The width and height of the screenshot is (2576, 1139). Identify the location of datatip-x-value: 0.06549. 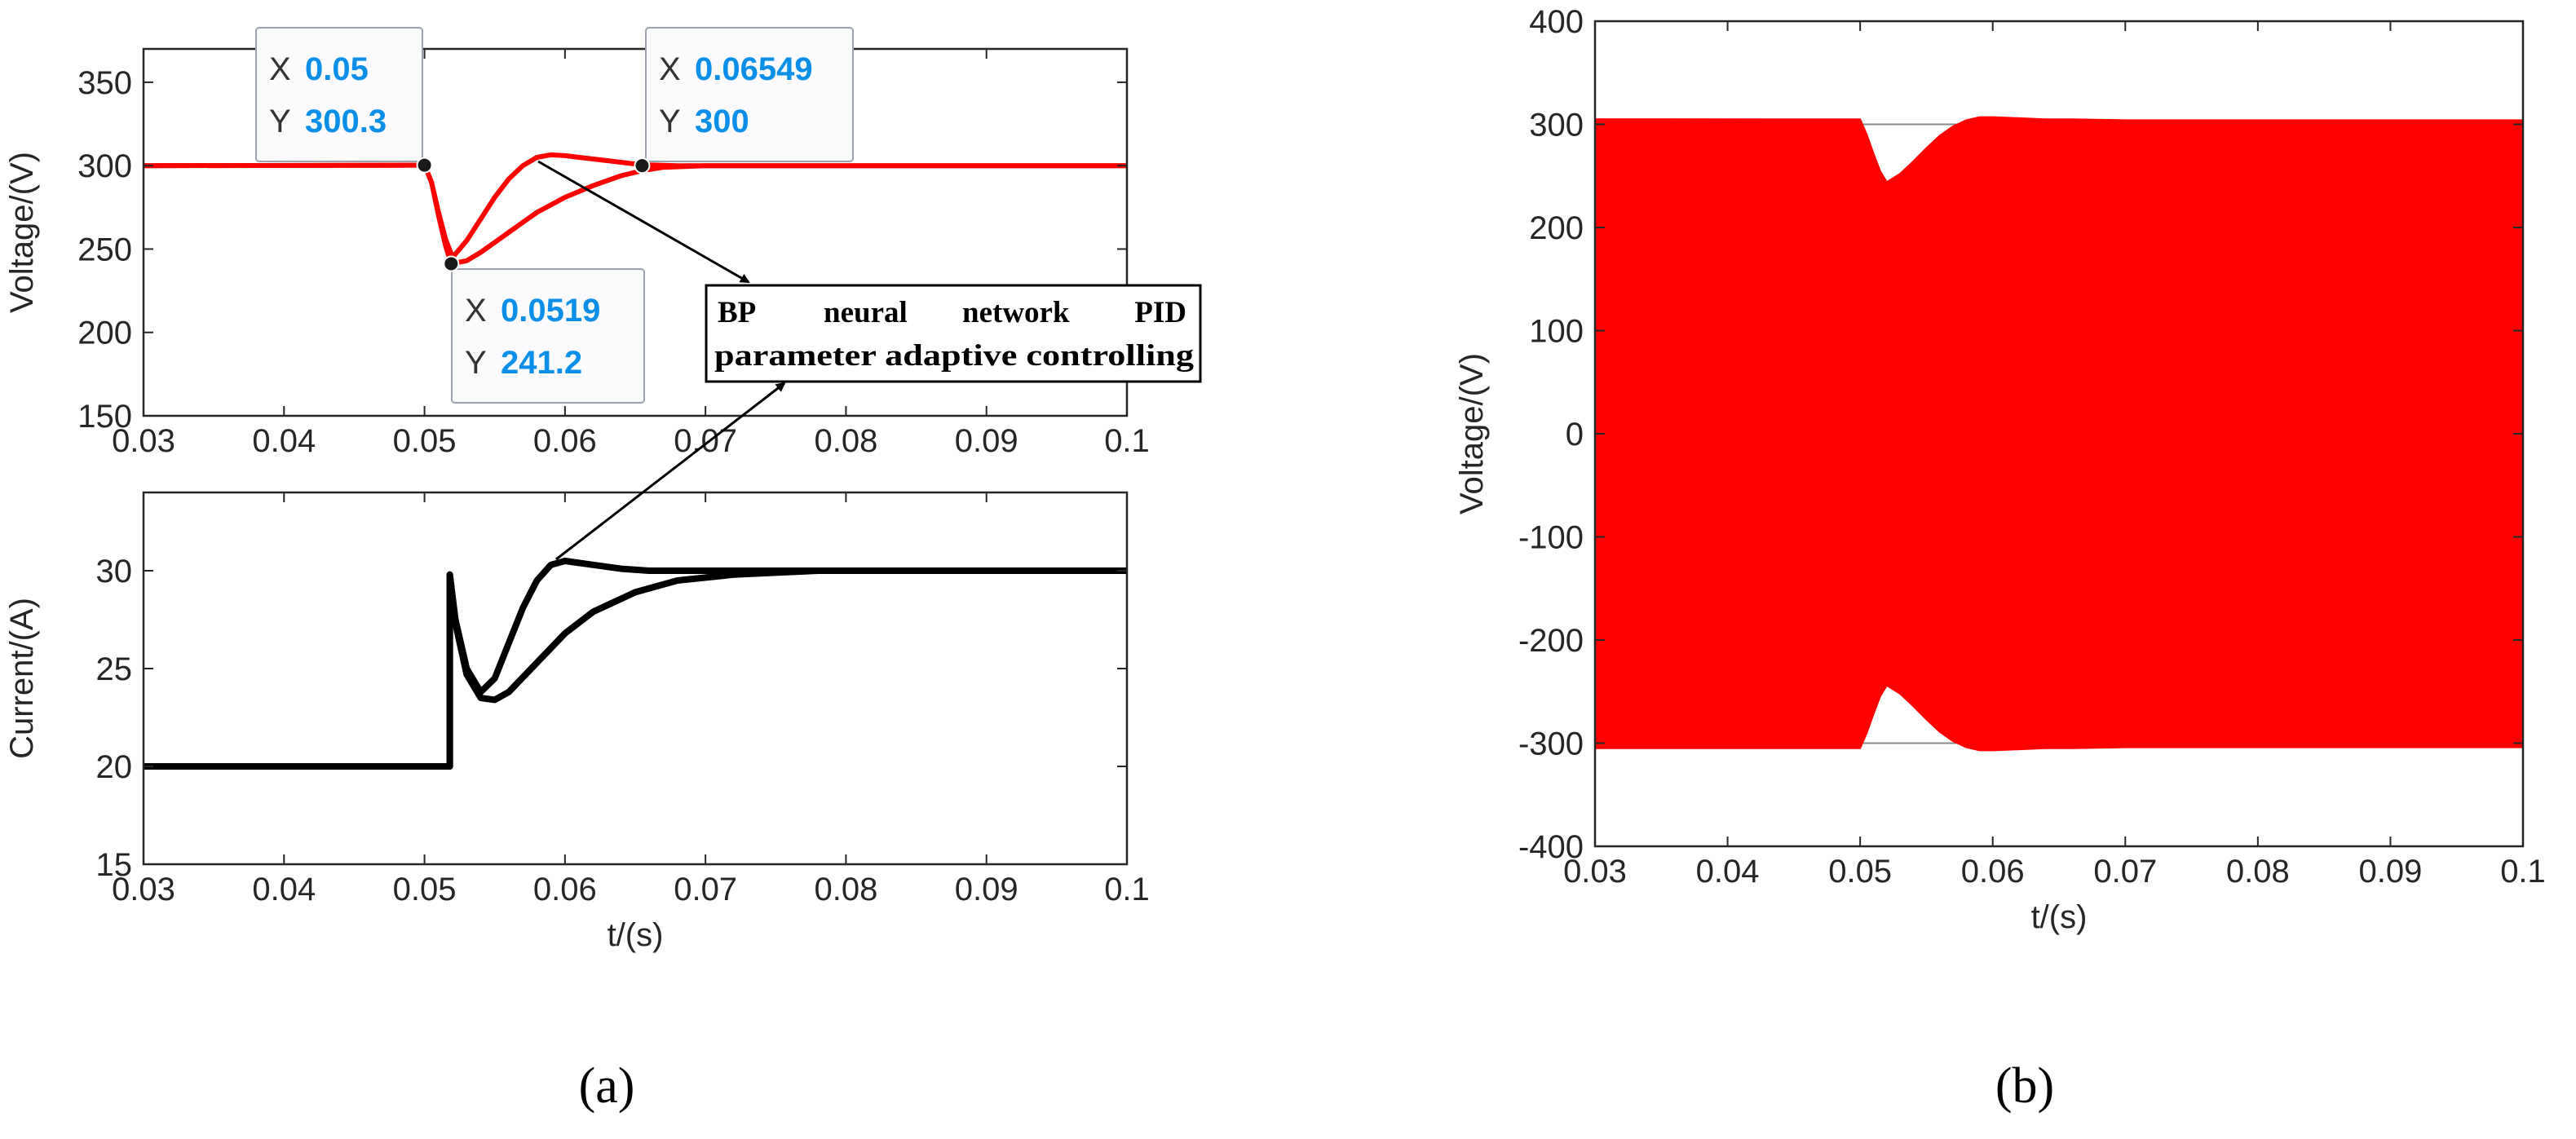
(754, 69).